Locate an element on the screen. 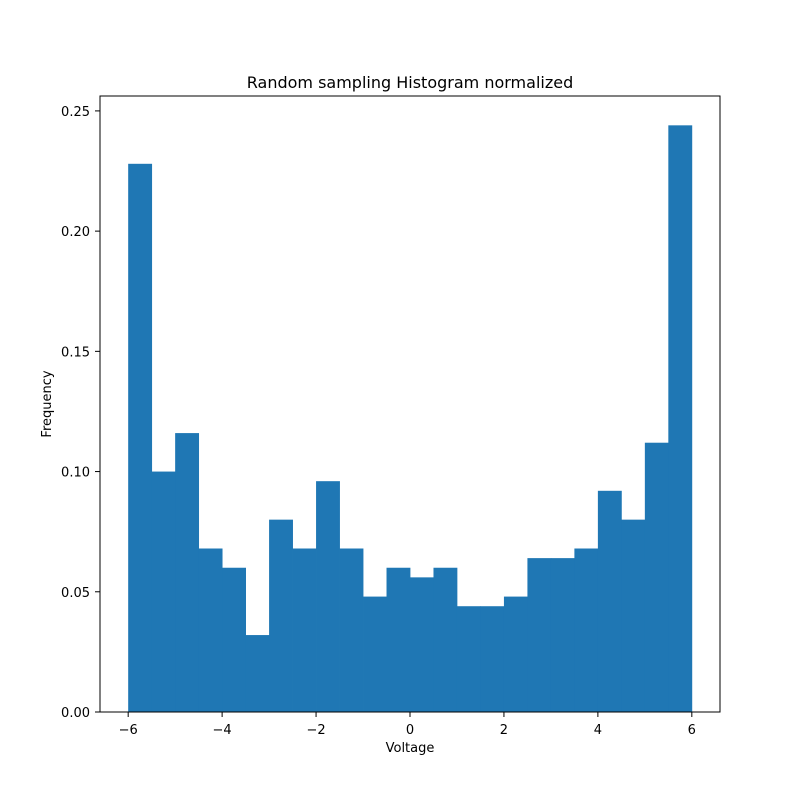  y-tick-label: 0.25 is located at coordinates (75, 112).